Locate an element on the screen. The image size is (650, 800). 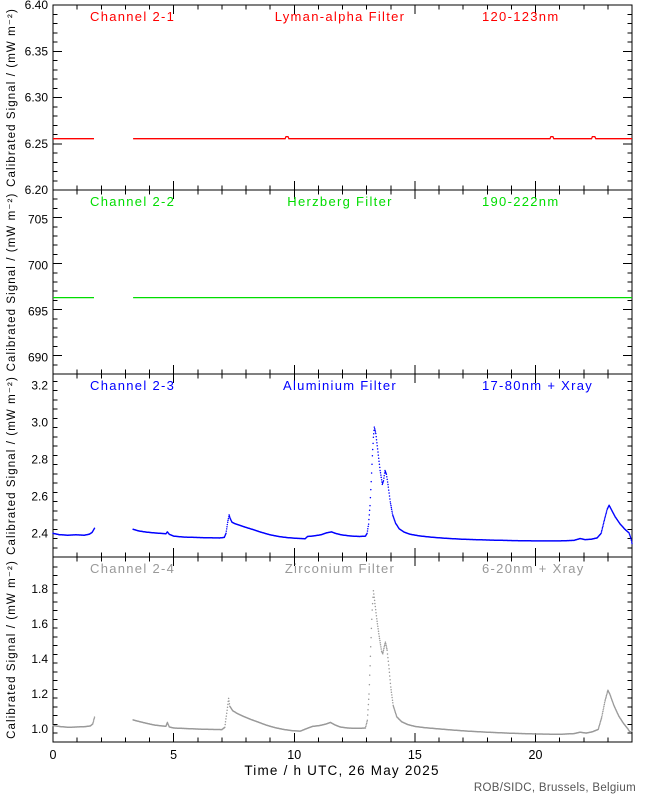
y-tick-label: 1.4 is located at coordinates (39, 659).